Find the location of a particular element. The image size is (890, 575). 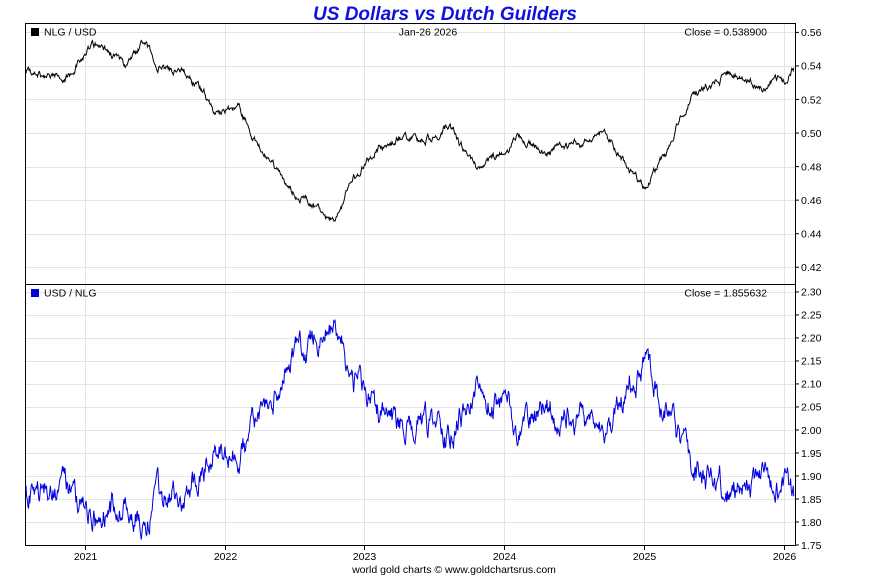

y-tick-label: 1.75 is located at coordinates (811, 546).